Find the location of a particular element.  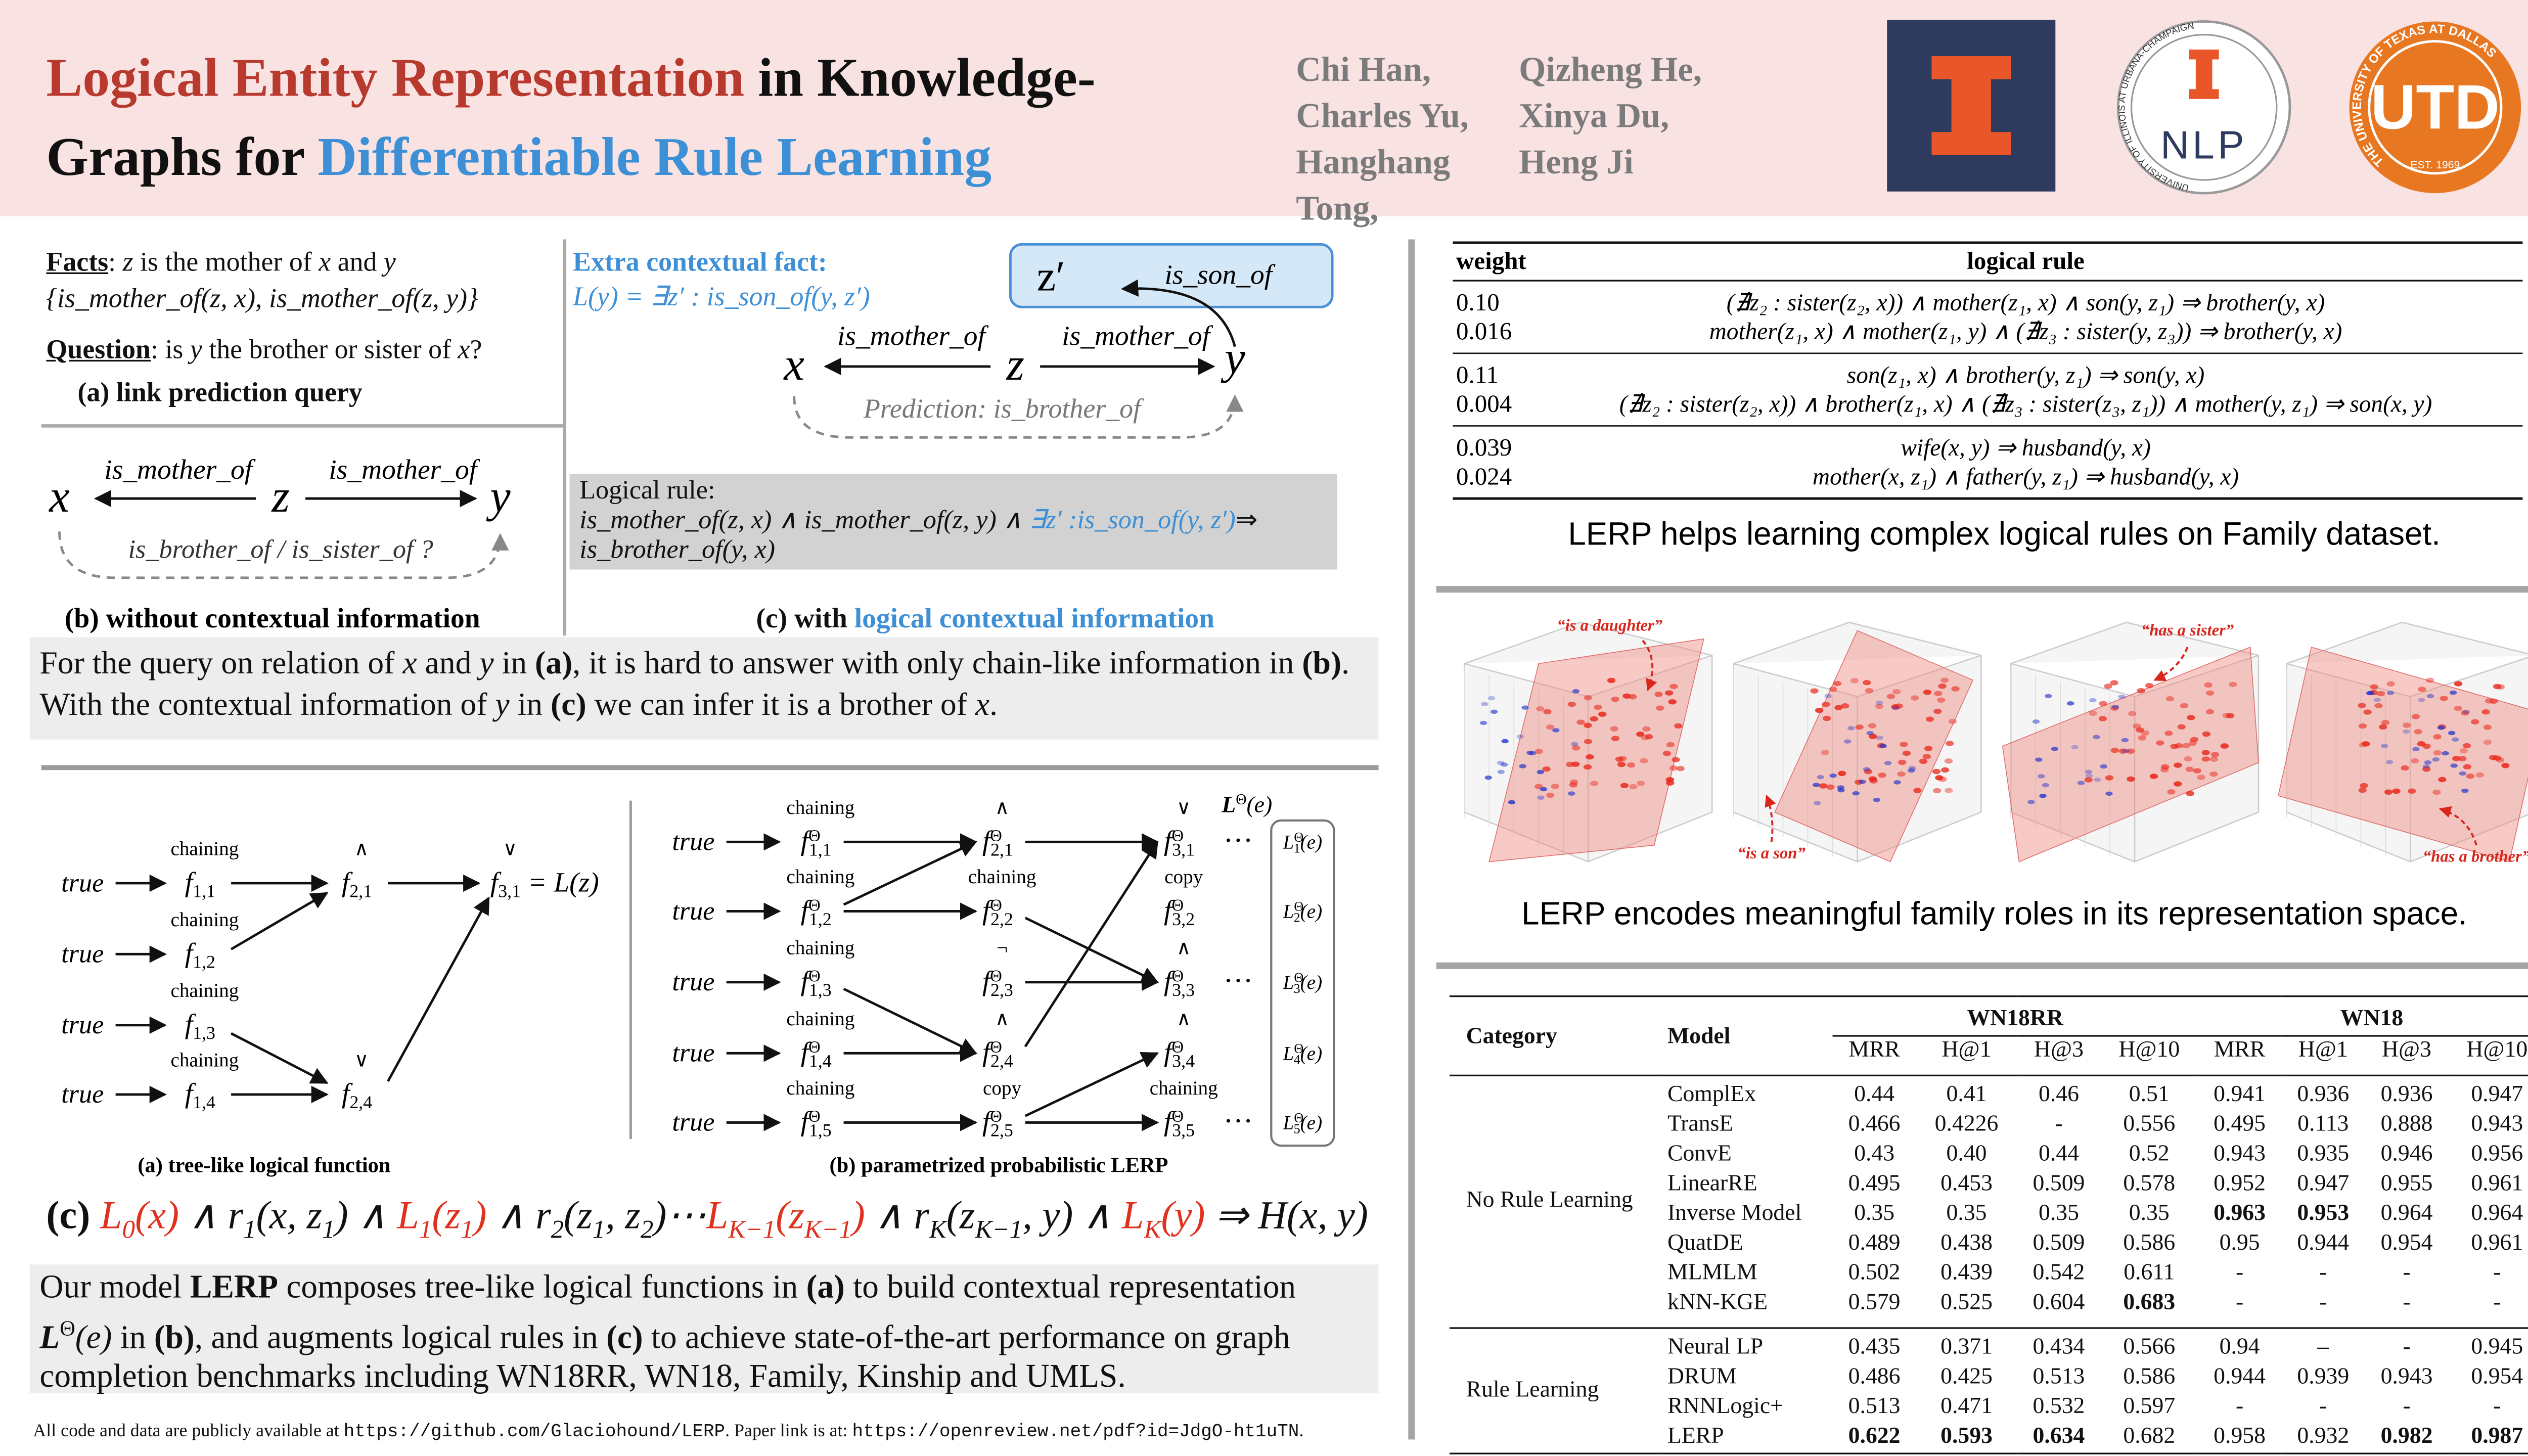

decision-plane is located at coordinates (1874, 746).